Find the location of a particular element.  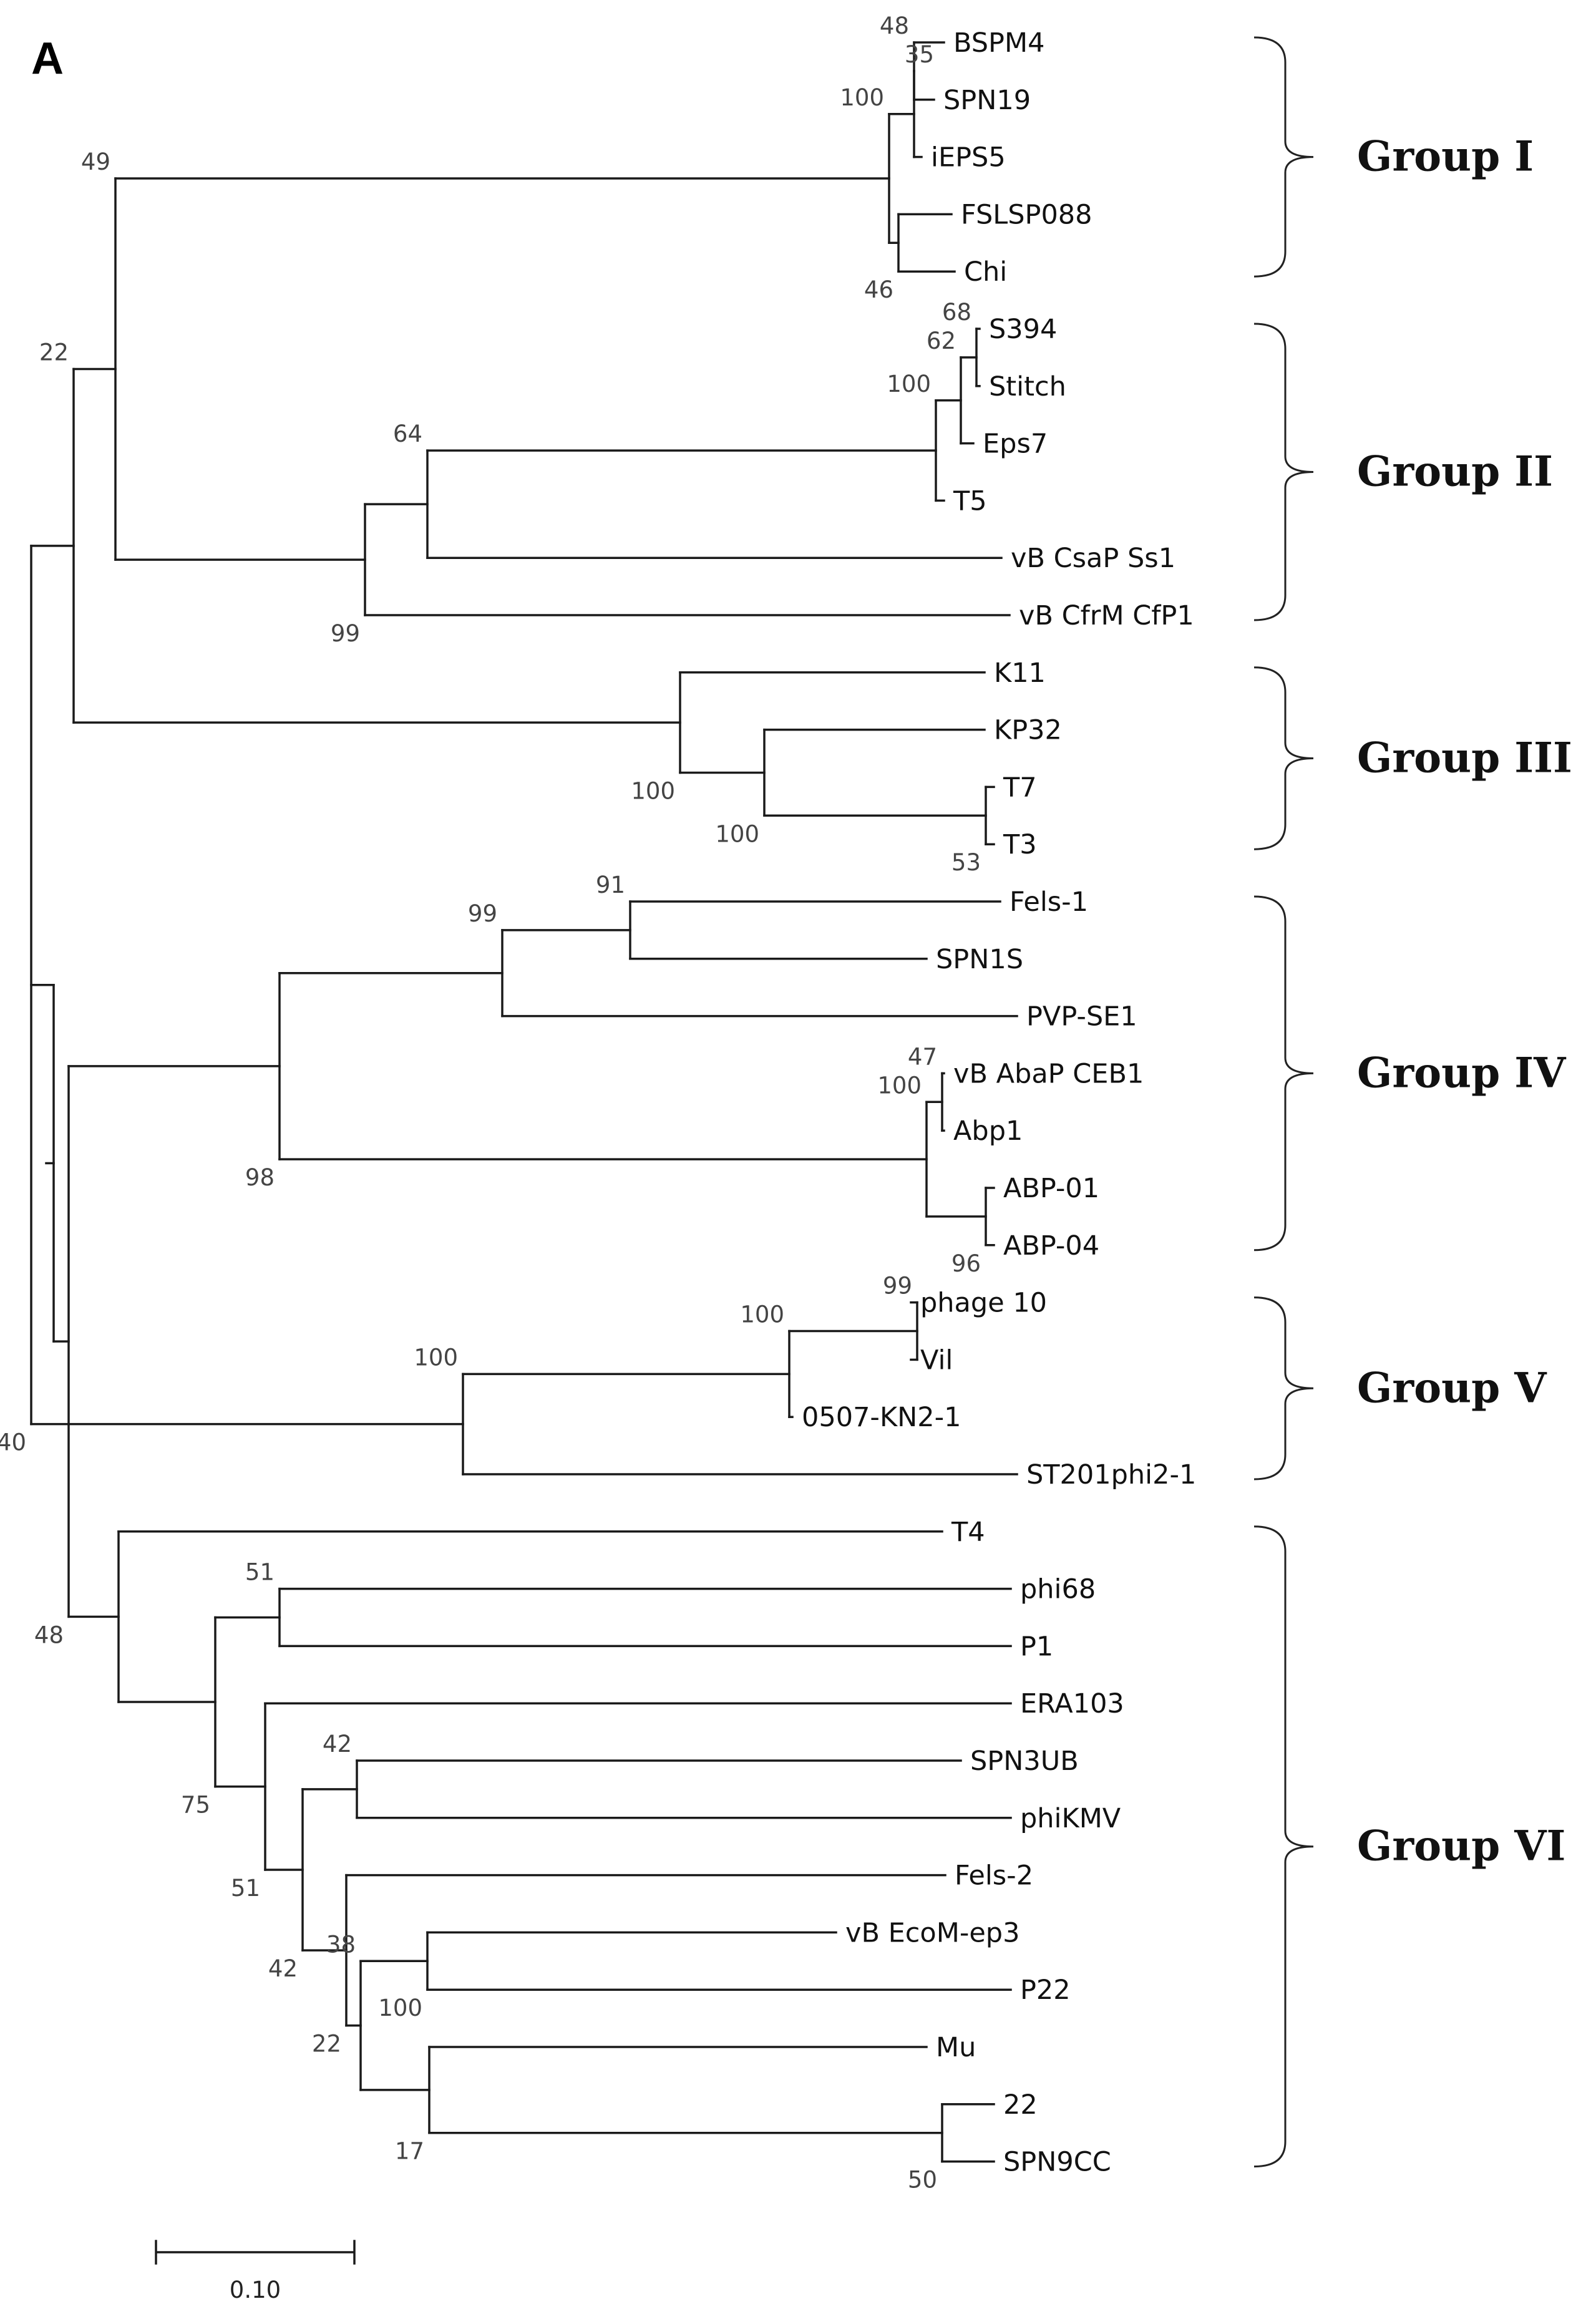

support-value: 50 is located at coordinates (922, 2181).